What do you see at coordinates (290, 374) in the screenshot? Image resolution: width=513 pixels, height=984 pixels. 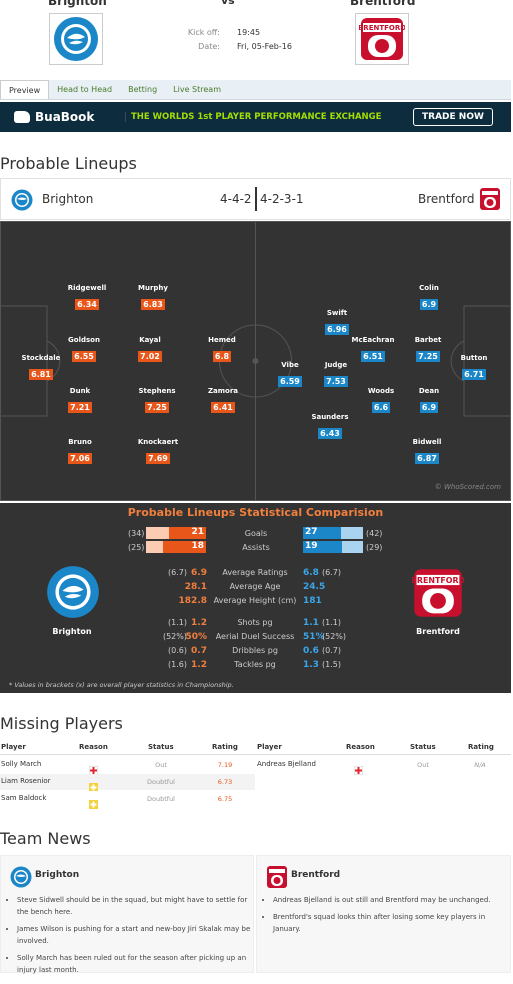 I see `away-player-vibe: Vibe 6.59` at bounding box center [290, 374].